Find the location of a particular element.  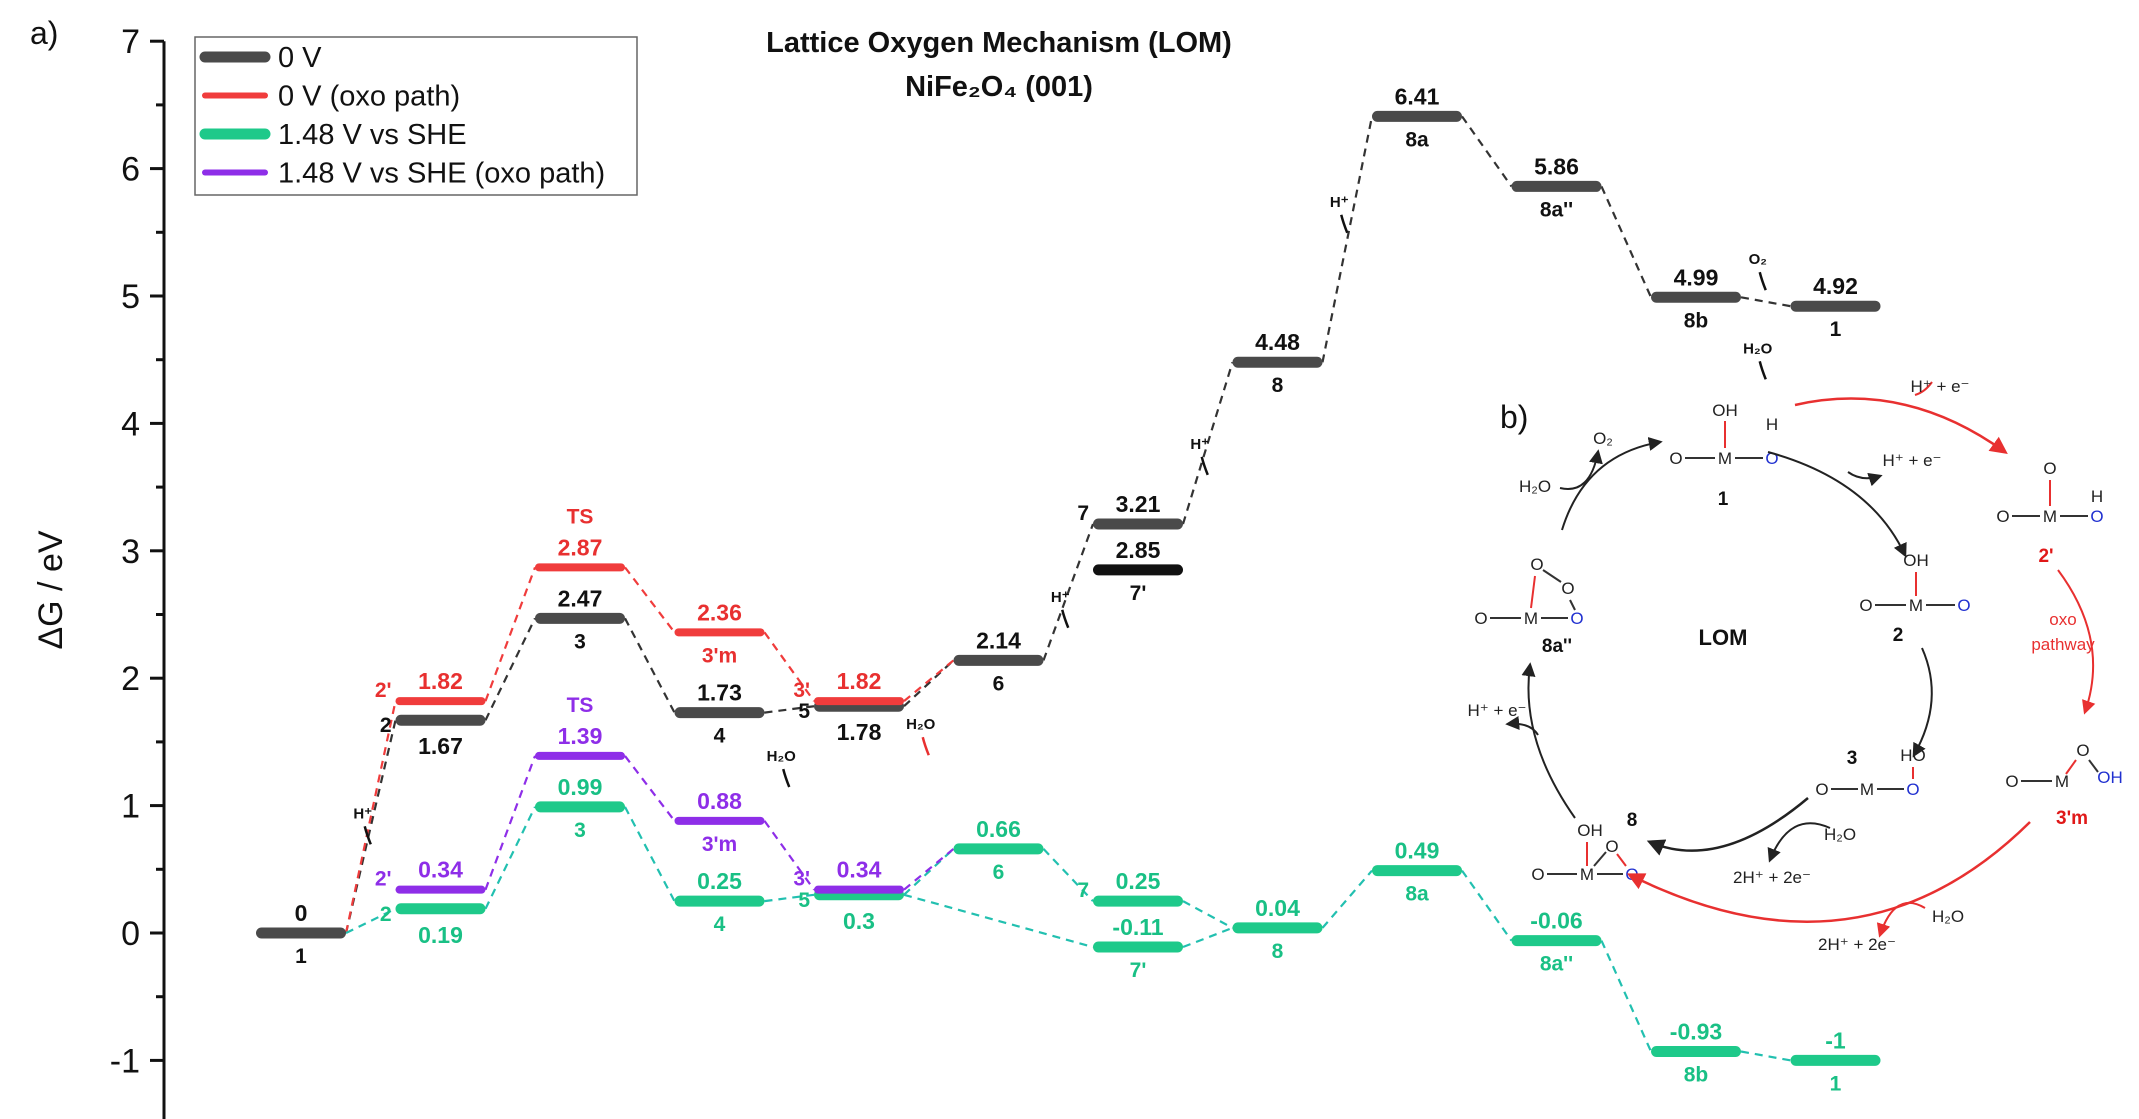

level-value: 0.88 is located at coordinates (719, 801).